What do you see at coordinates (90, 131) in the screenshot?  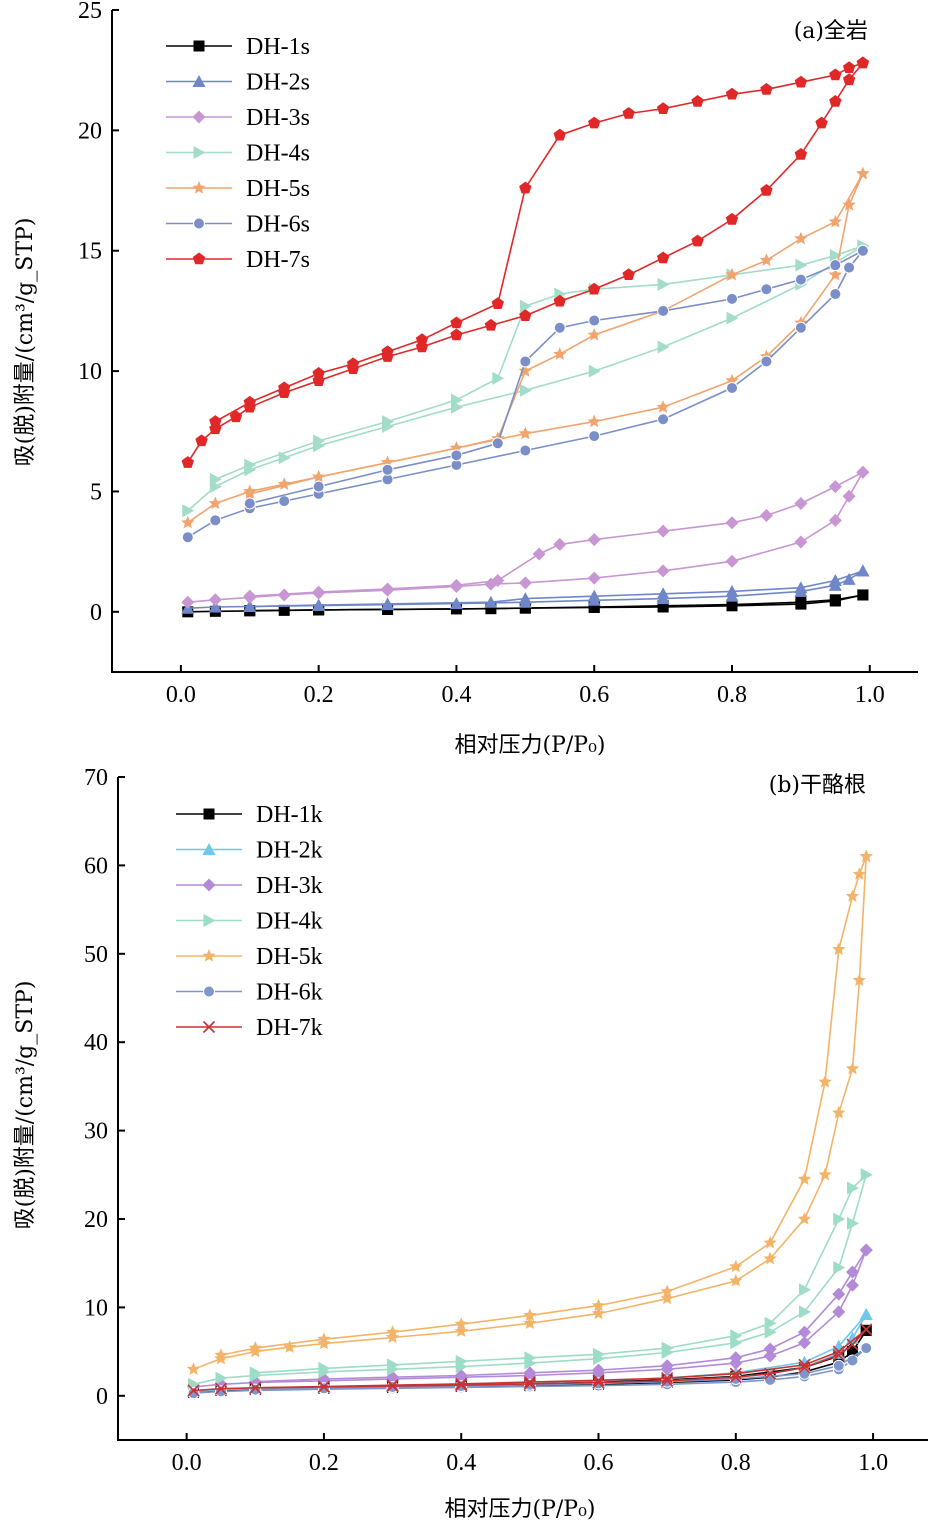 I see `y-tick-label: 20` at bounding box center [90, 131].